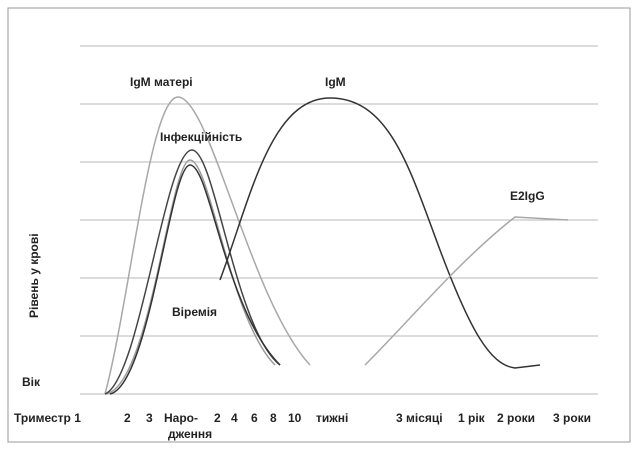 This screenshot has width=638, height=450. I want to click on x-label: 1 рік, so click(472, 418).